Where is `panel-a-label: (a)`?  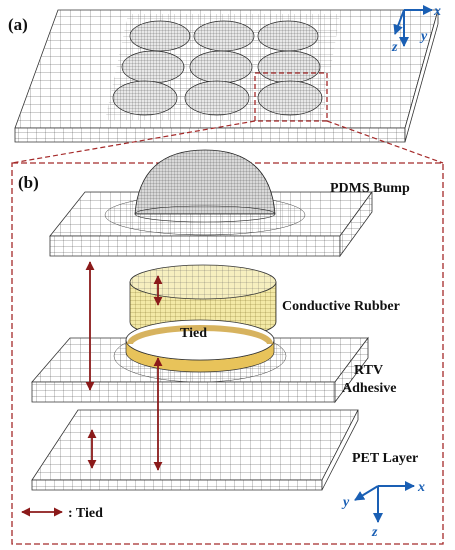 panel-a-label: (a) is located at coordinates (18, 24).